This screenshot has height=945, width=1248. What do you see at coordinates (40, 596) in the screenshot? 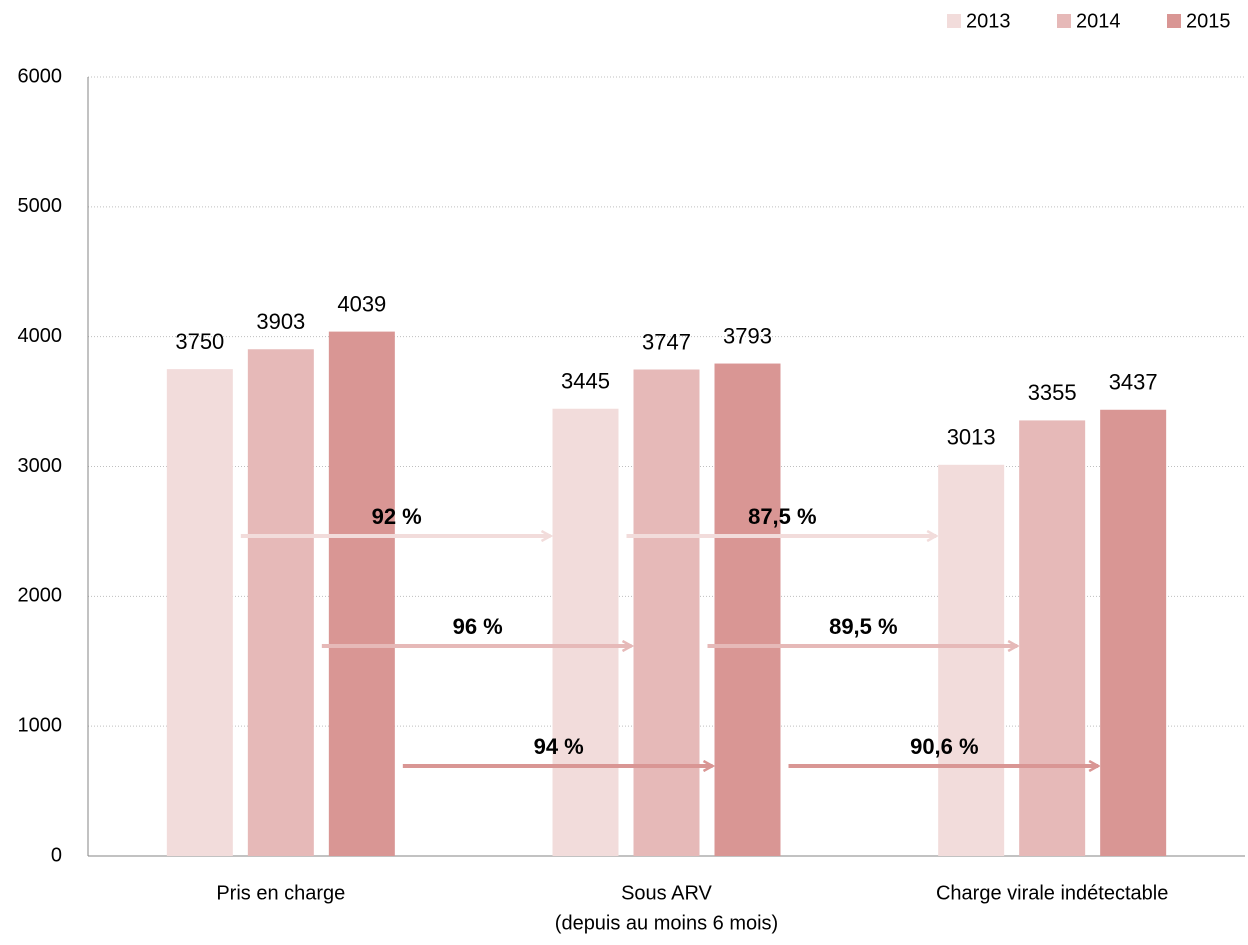
I see `y-tick-label: 2000` at bounding box center [40, 596].